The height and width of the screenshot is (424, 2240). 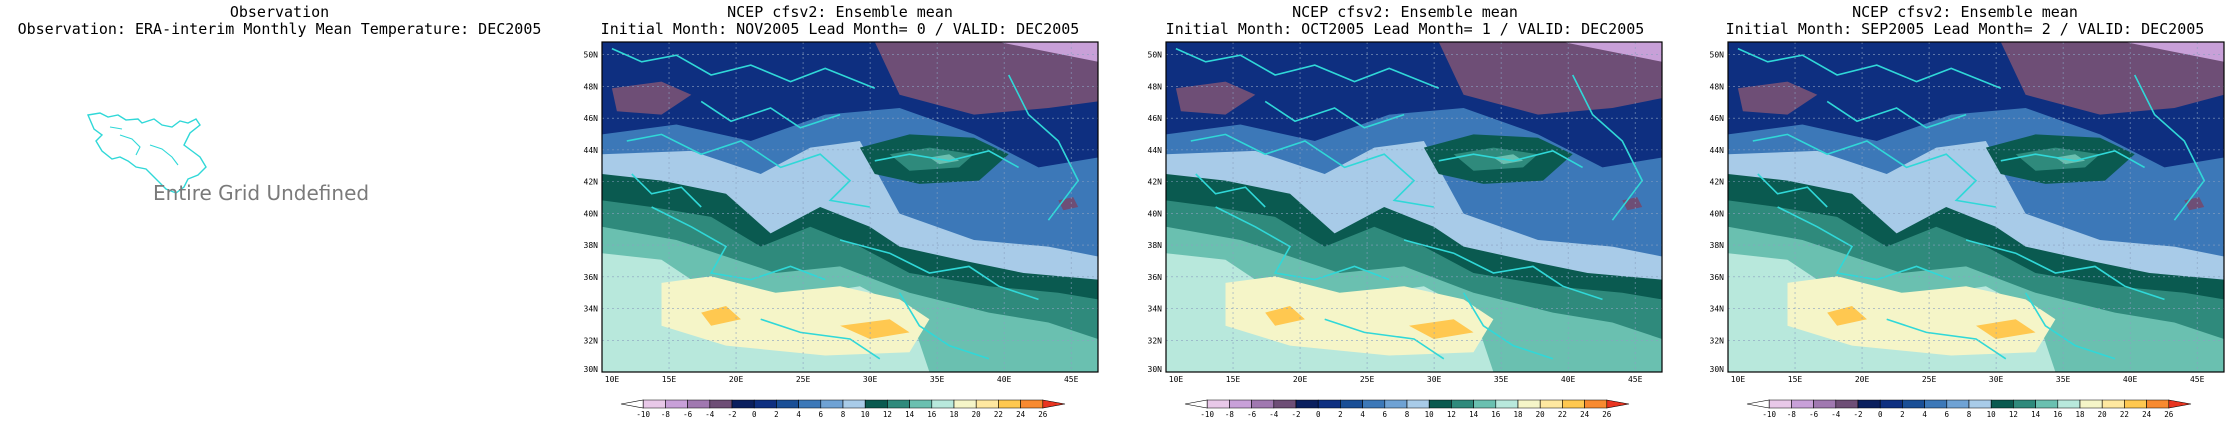 What do you see at coordinates (1252, 414) in the screenshot?
I see `colorbar-label: -6` at bounding box center [1252, 414].